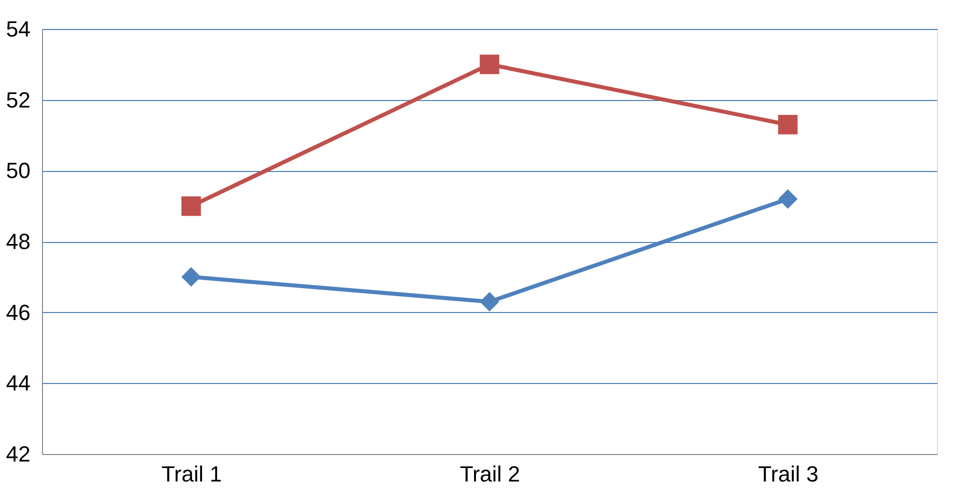 The image size is (977, 498). What do you see at coordinates (18, 383) in the screenshot?
I see `y-tick-label: 44` at bounding box center [18, 383].